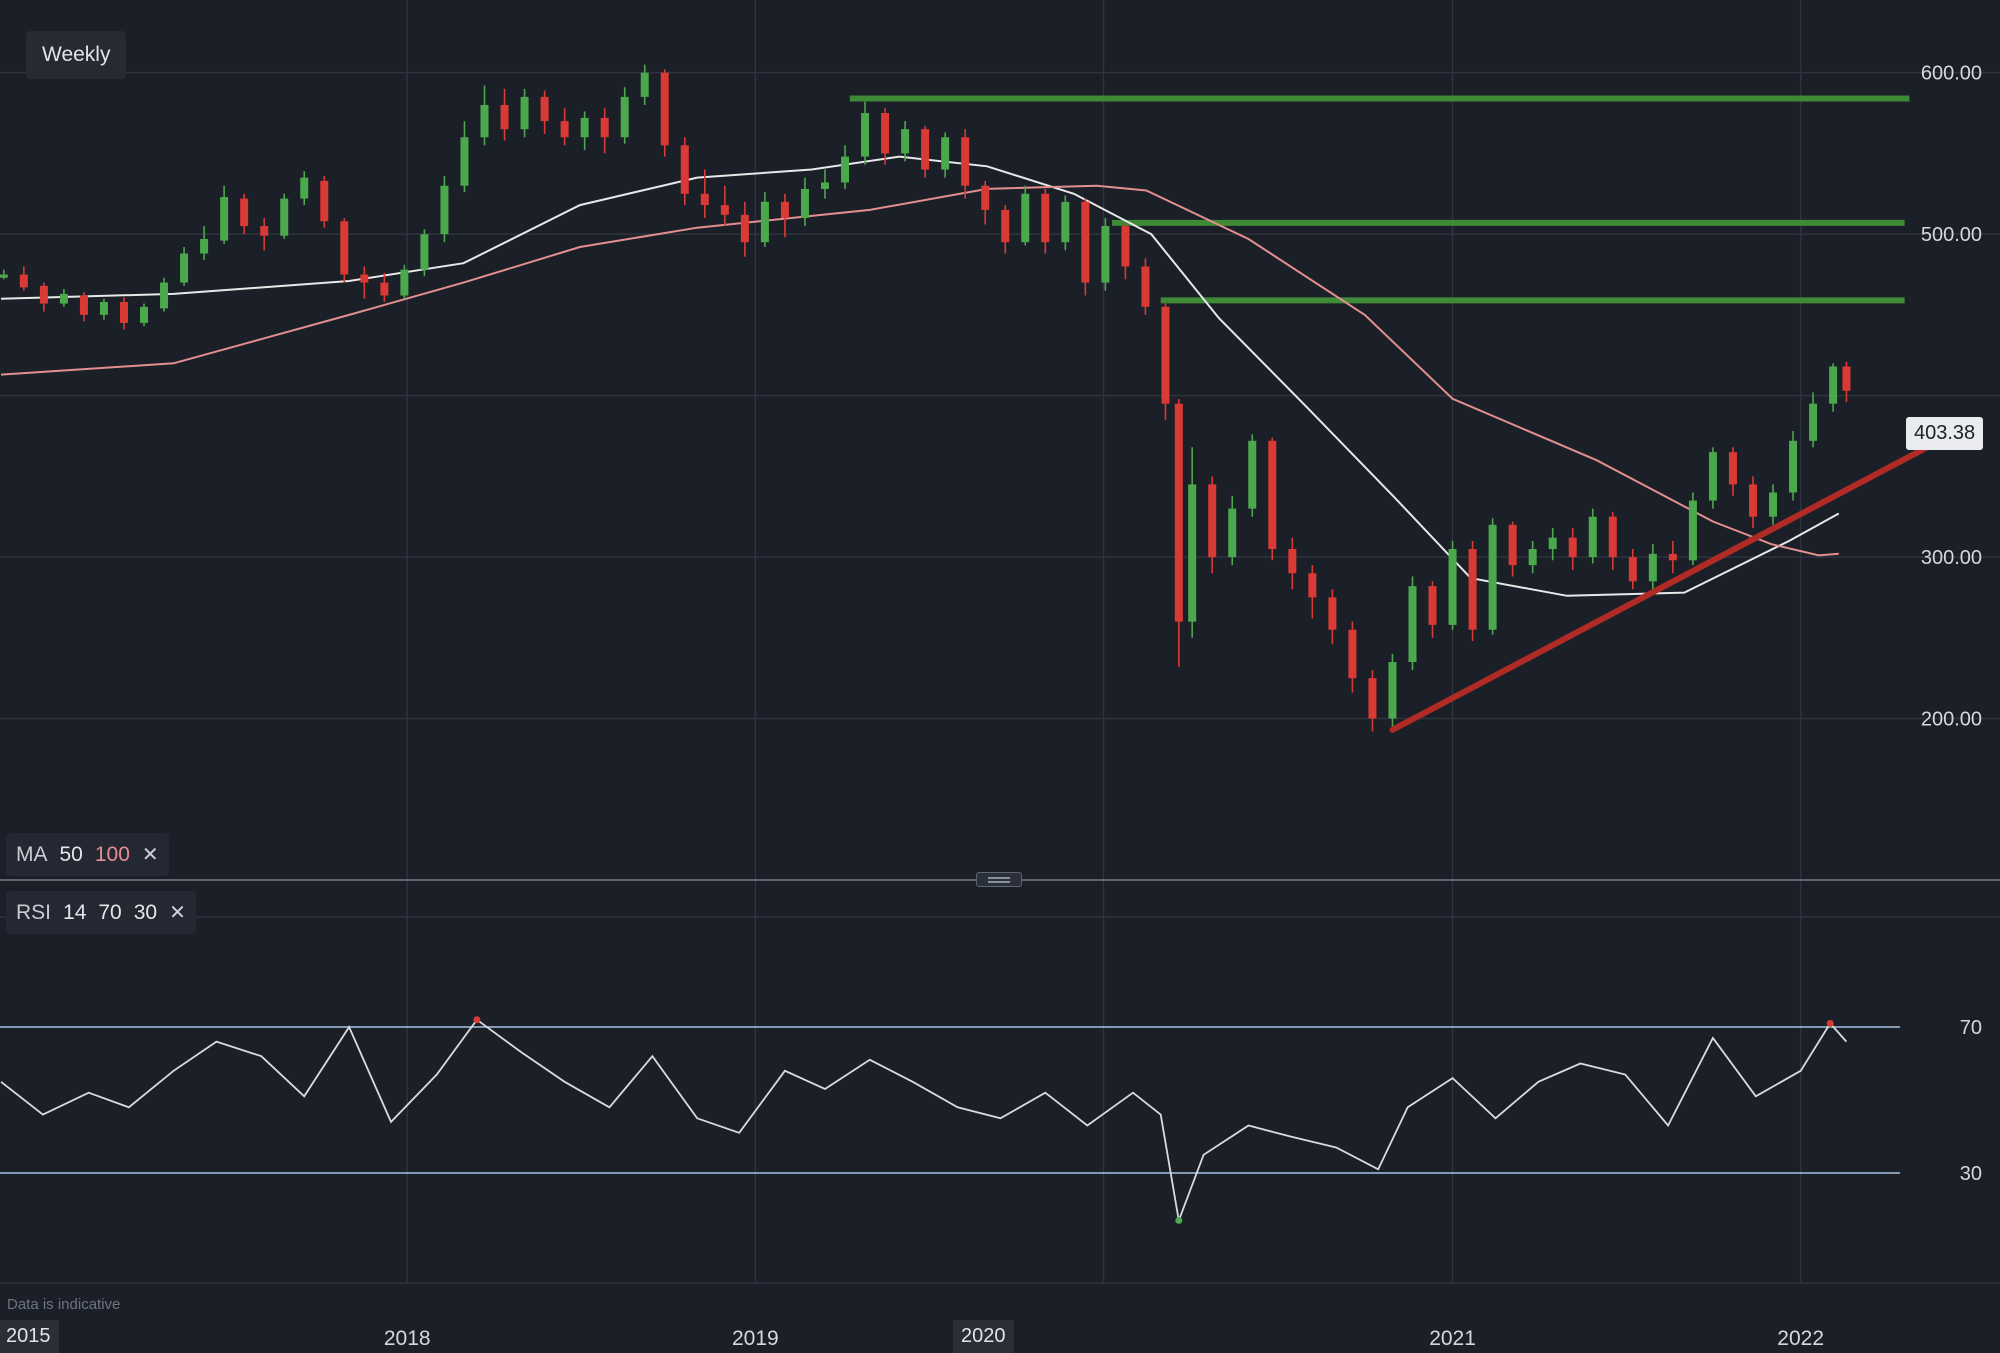 This screenshot has height=1353, width=2000. Describe the element at coordinates (1971, 1028) in the screenshot. I see `rsi-tick-label: 70` at that location.